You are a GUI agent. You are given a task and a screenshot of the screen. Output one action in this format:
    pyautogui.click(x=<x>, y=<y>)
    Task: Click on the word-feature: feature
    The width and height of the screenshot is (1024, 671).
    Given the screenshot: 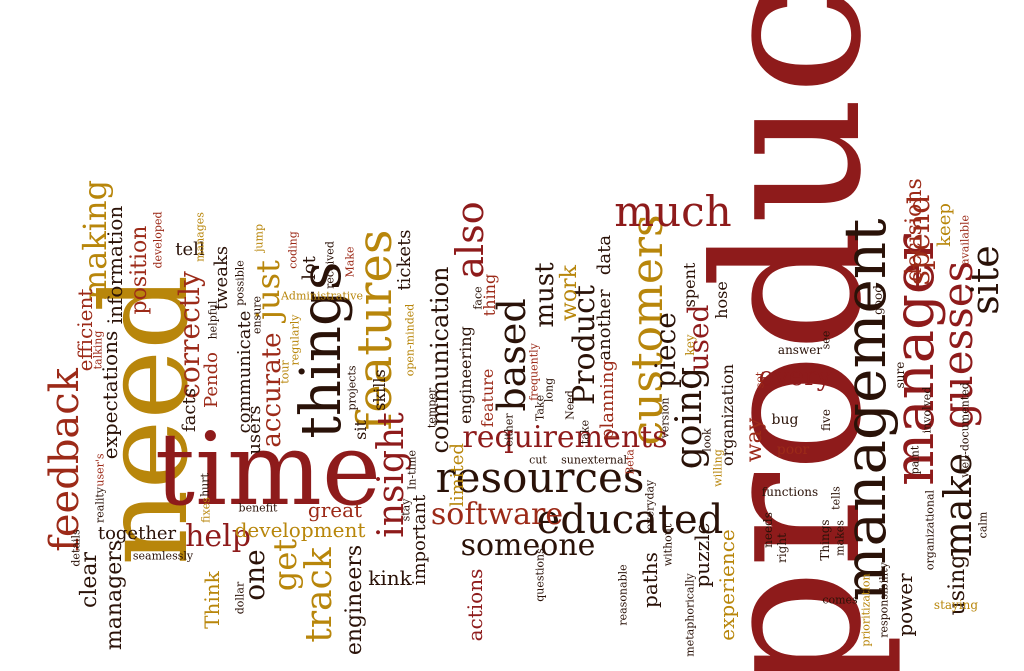 What is the action you would take?
    pyautogui.click(x=487, y=398)
    